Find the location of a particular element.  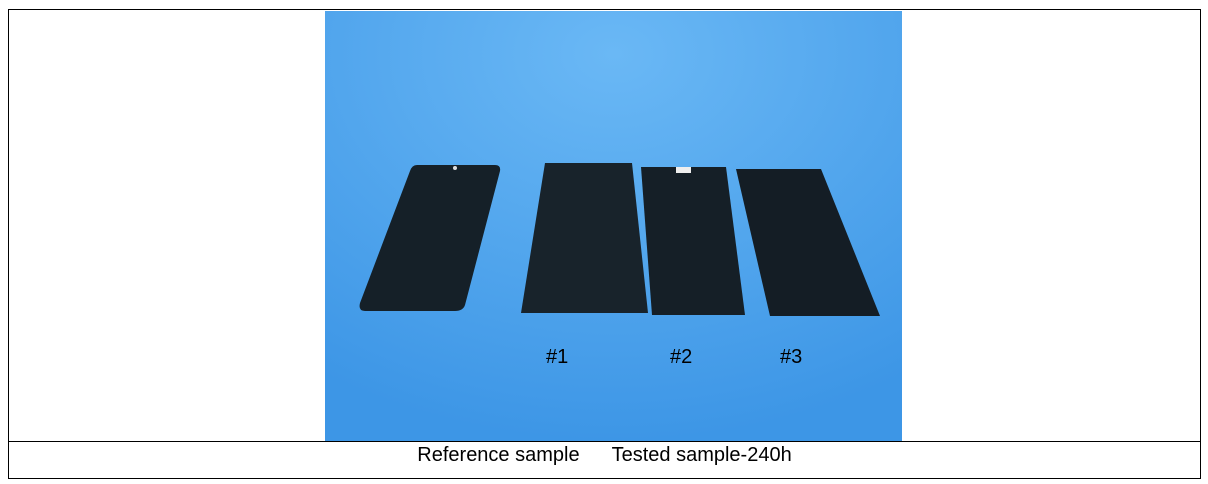

row-divider is located at coordinates (604, 441).